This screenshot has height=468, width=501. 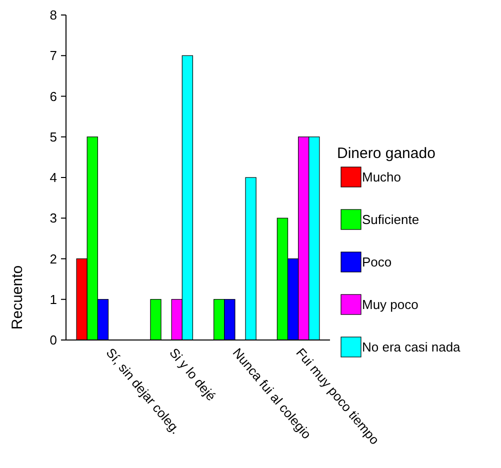 I want to click on legend-title: Dinero ganado, so click(x=386, y=153).